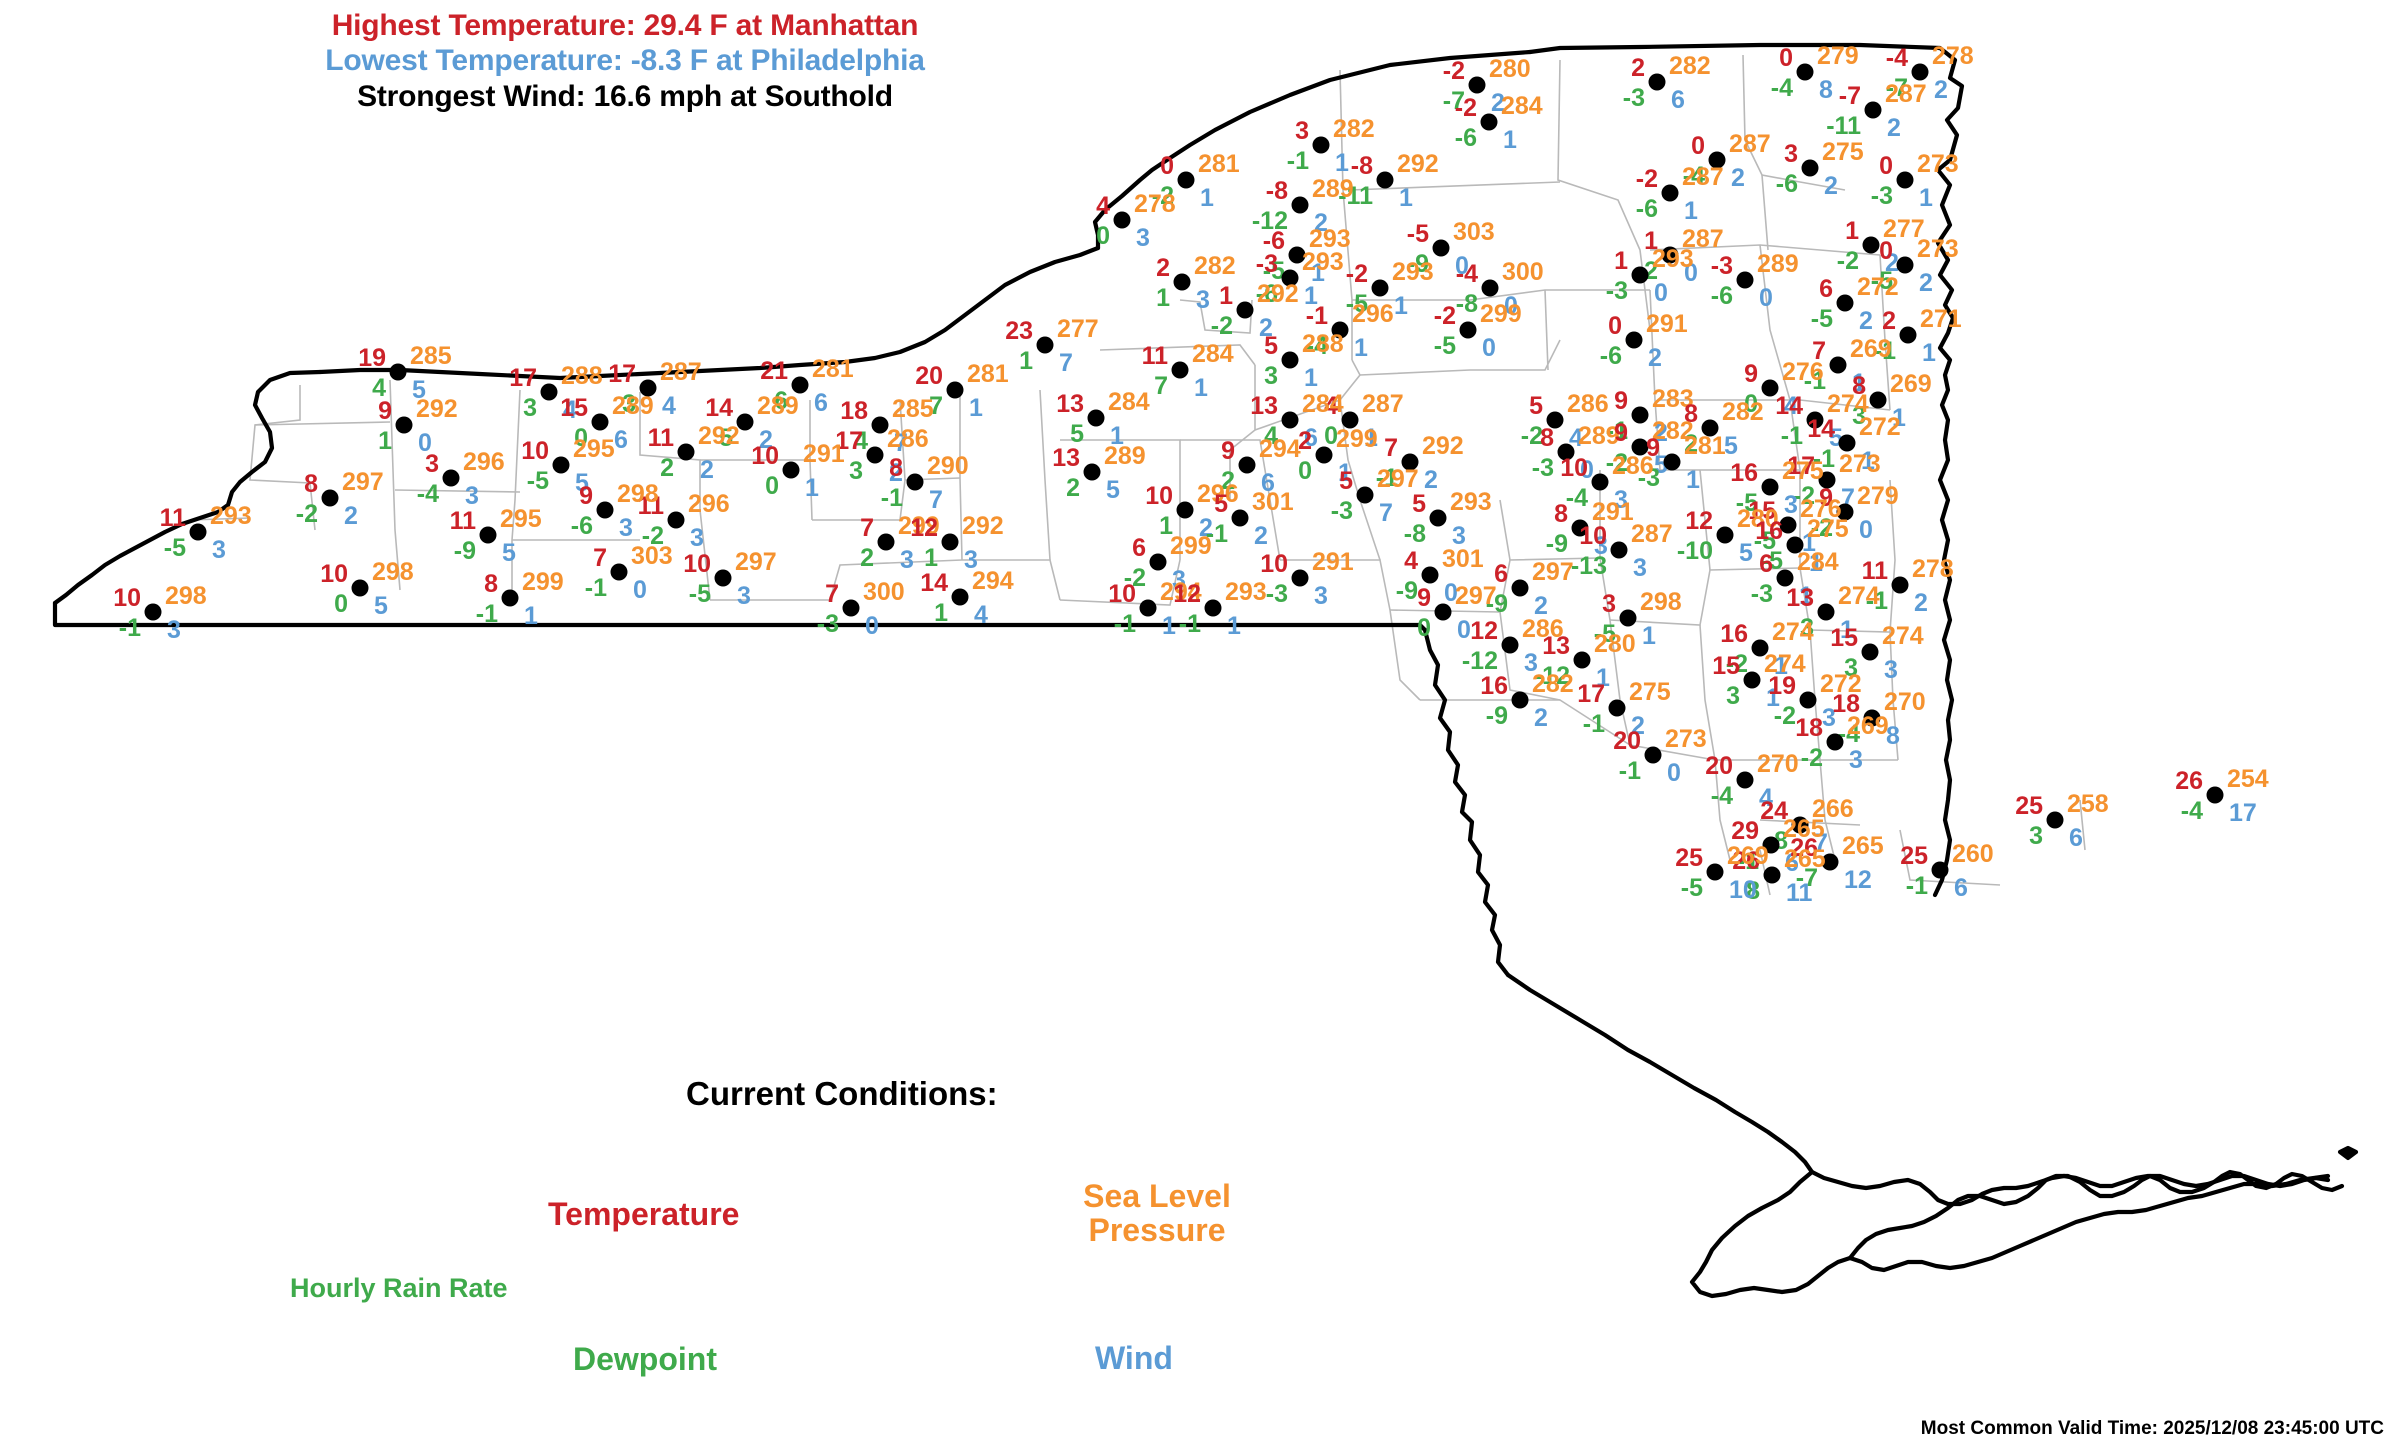  Describe the element at coordinates (1897, 88) in the screenshot. I see `station-dewpoint: -7` at that location.